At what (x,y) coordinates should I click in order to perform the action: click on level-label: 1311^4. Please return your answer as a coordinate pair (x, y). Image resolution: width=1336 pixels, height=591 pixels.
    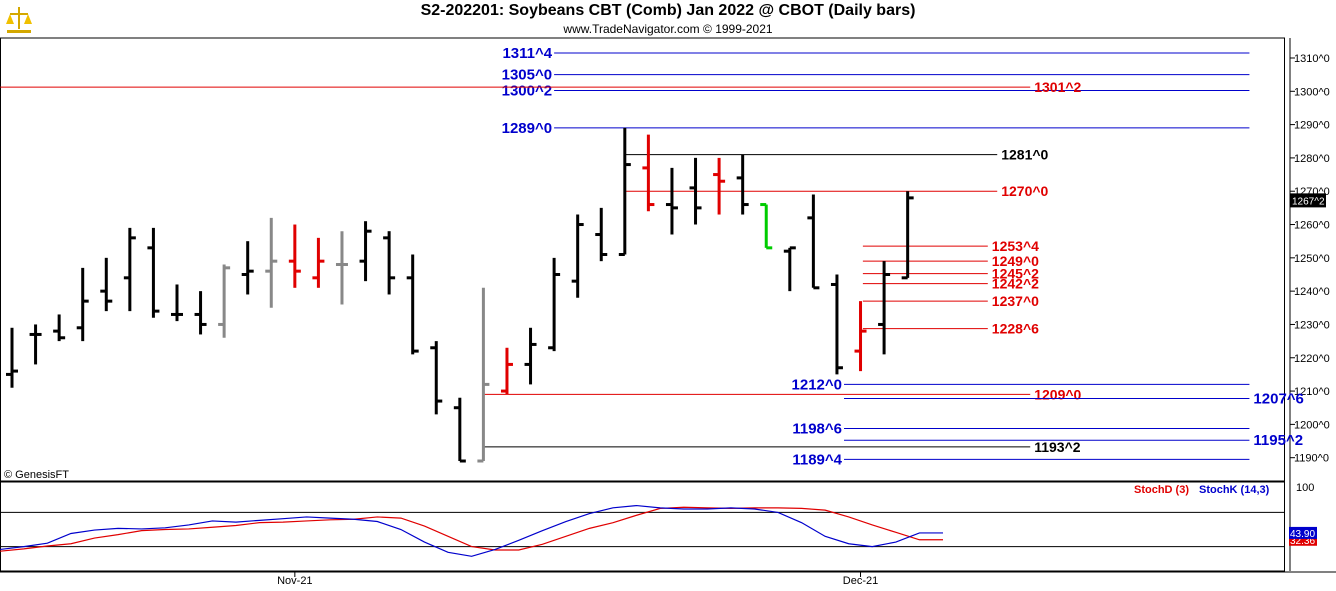
    Looking at the image, I should click on (527, 53).